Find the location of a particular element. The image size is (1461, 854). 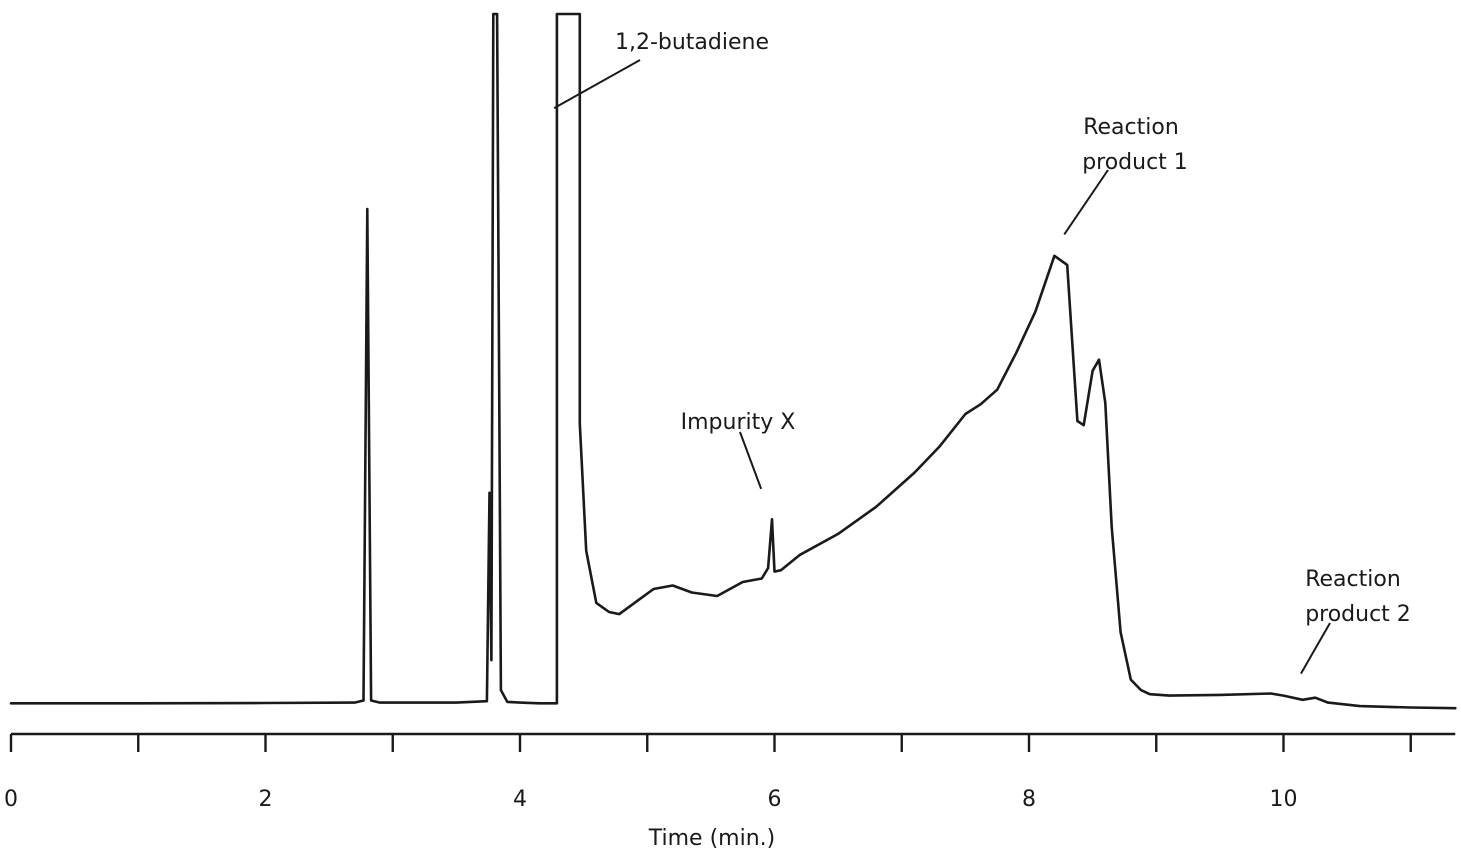

annotation-label: Reaction product 2 is located at coordinates (1358, 597).